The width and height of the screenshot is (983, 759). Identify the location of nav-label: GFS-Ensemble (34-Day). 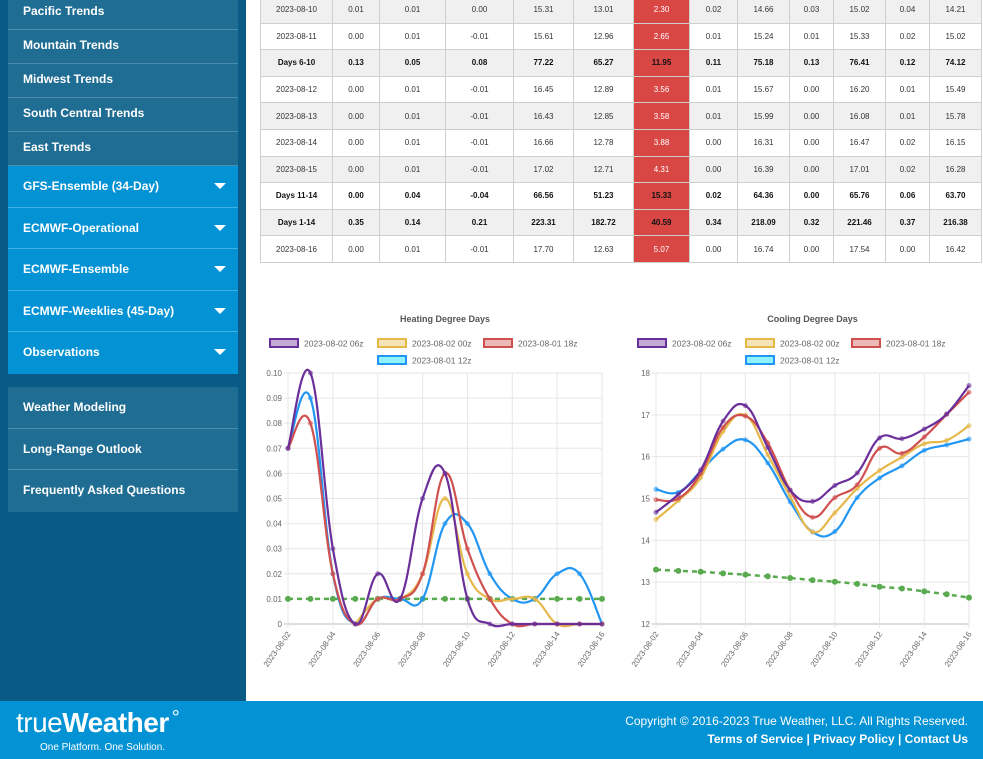
(91, 186).